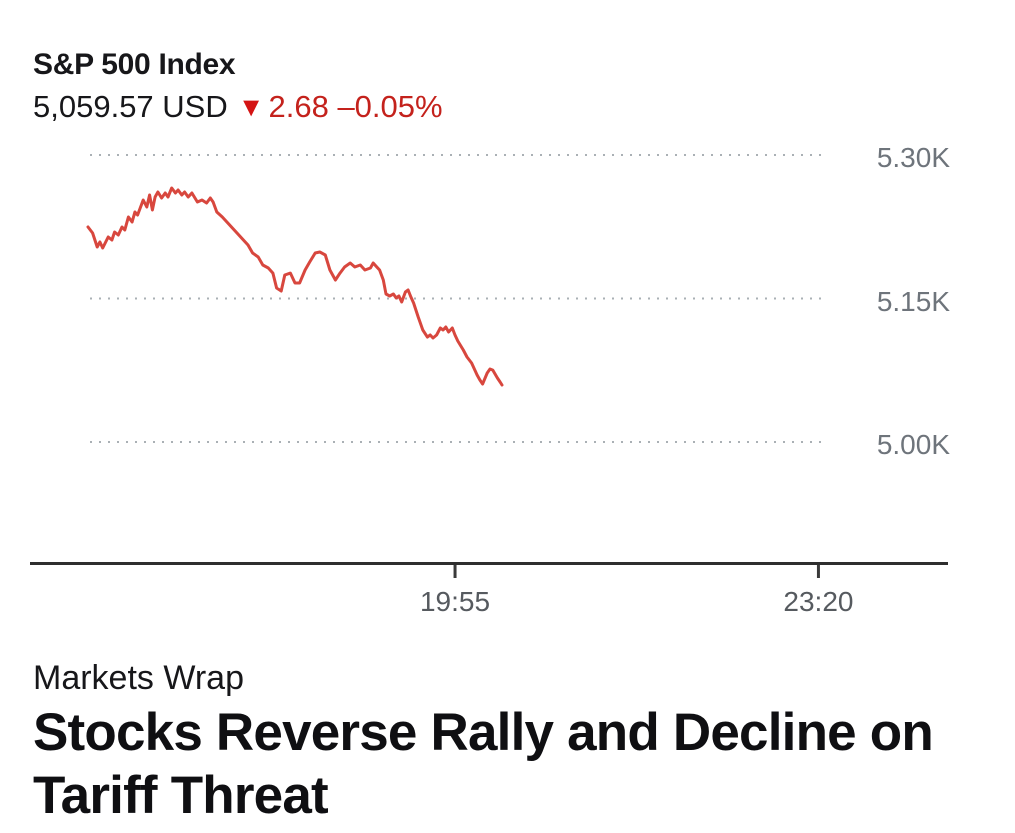 Image resolution: width=1015 pixels, height=833 pixels. What do you see at coordinates (238, 86) in the screenshot?
I see `chart-header: S&P 500 Index 5,059.57 USD ▼ 2.68 –0.05%` at bounding box center [238, 86].